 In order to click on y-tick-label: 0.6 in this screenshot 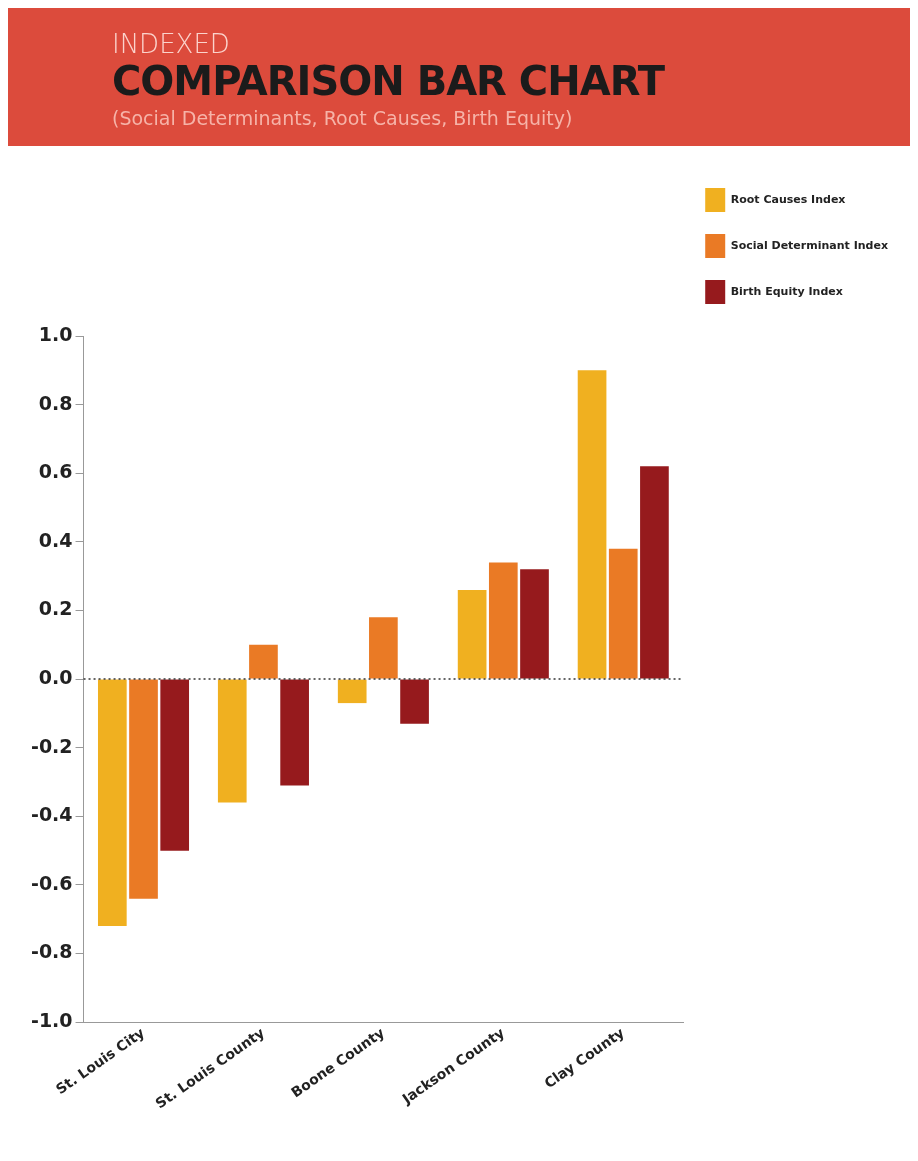, I will do `click(55, 471)`.